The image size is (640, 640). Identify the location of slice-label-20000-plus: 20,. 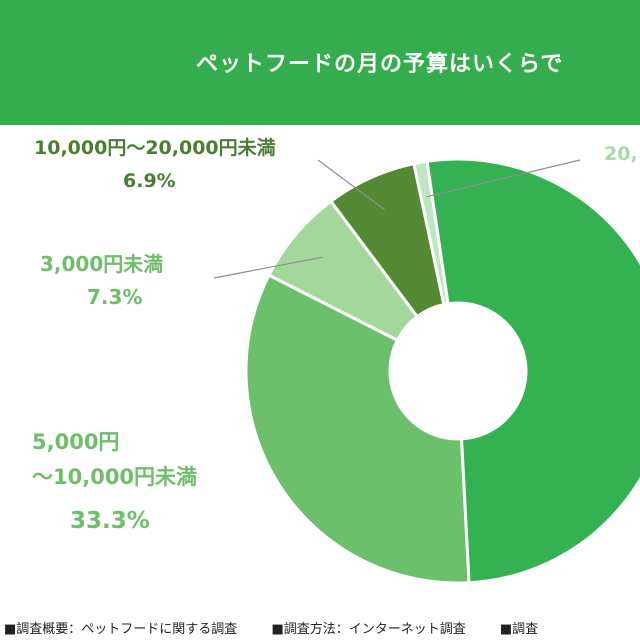
(621, 154).